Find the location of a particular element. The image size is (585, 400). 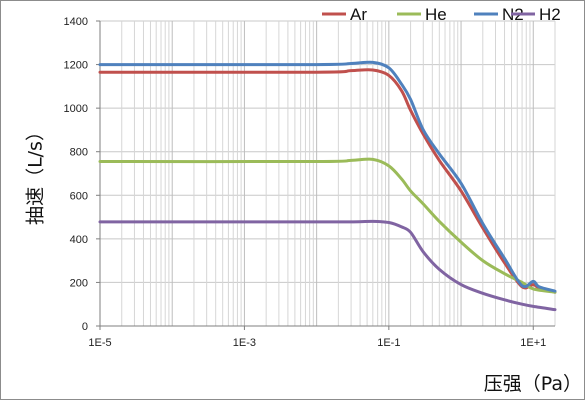

y-tick-label: 1200 is located at coordinates (76, 66).